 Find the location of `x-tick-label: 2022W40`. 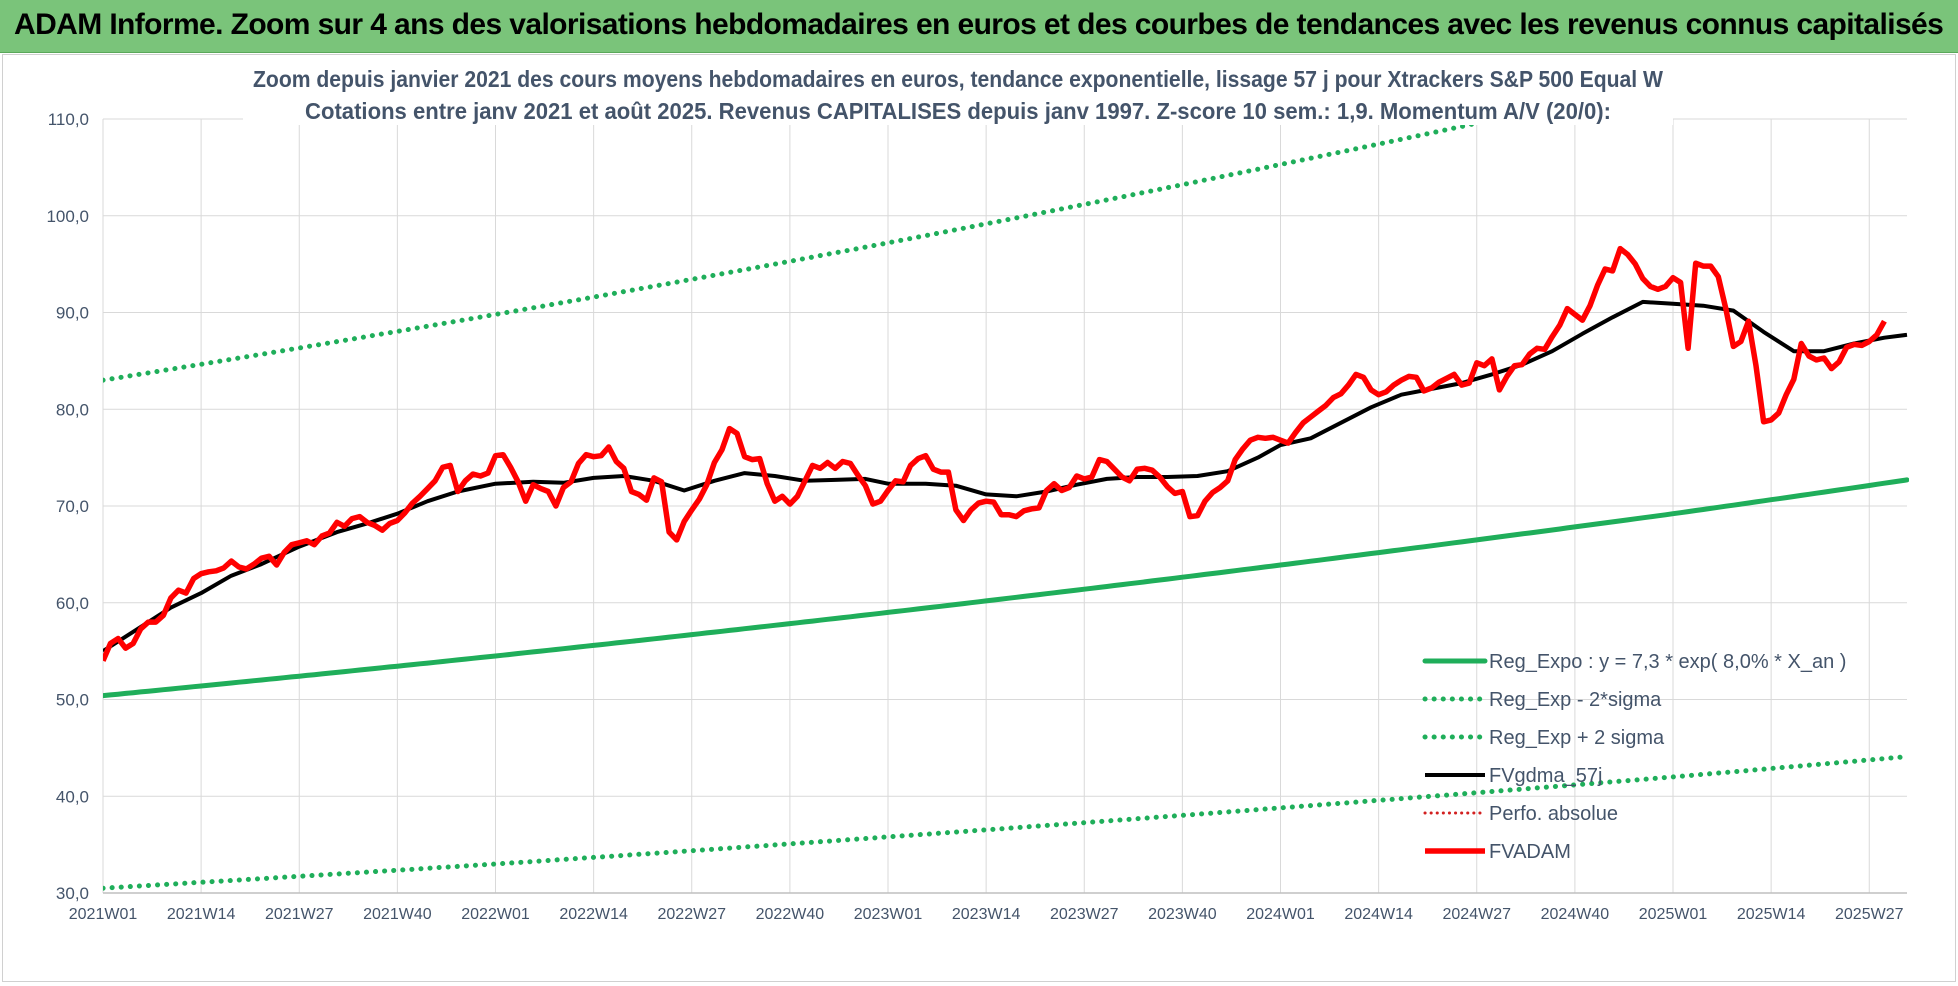

x-tick-label: 2022W40 is located at coordinates (790, 914).